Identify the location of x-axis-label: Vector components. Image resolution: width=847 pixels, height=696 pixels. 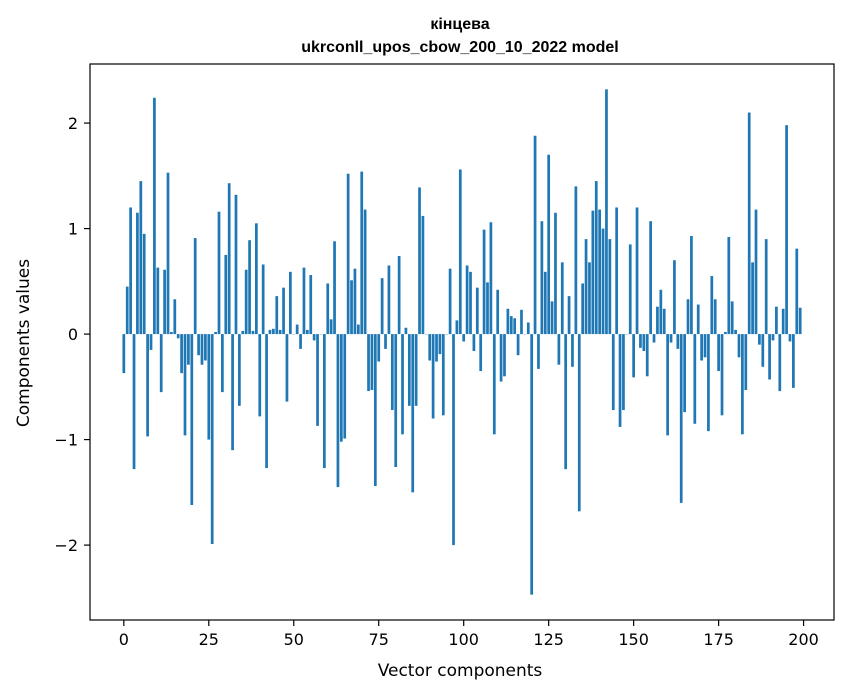
(460, 671).